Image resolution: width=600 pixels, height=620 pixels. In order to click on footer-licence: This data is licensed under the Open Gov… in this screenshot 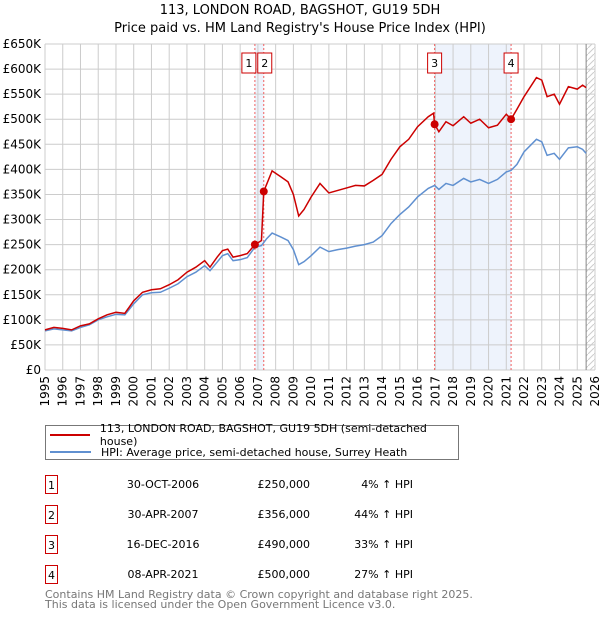, I will do `click(220, 604)`.